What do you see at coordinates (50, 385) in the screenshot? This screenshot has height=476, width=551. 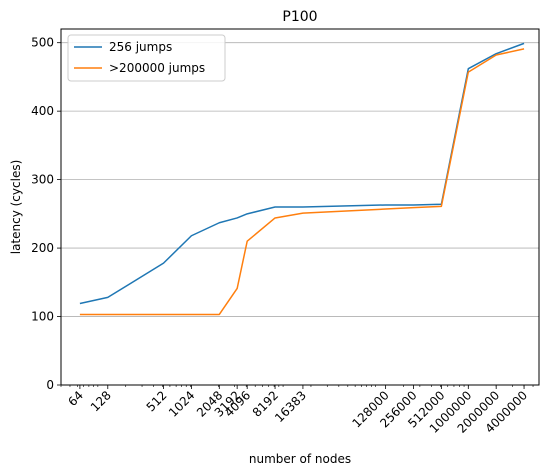 I see `y-tick-label: 0` at bounding box center [50, 385].